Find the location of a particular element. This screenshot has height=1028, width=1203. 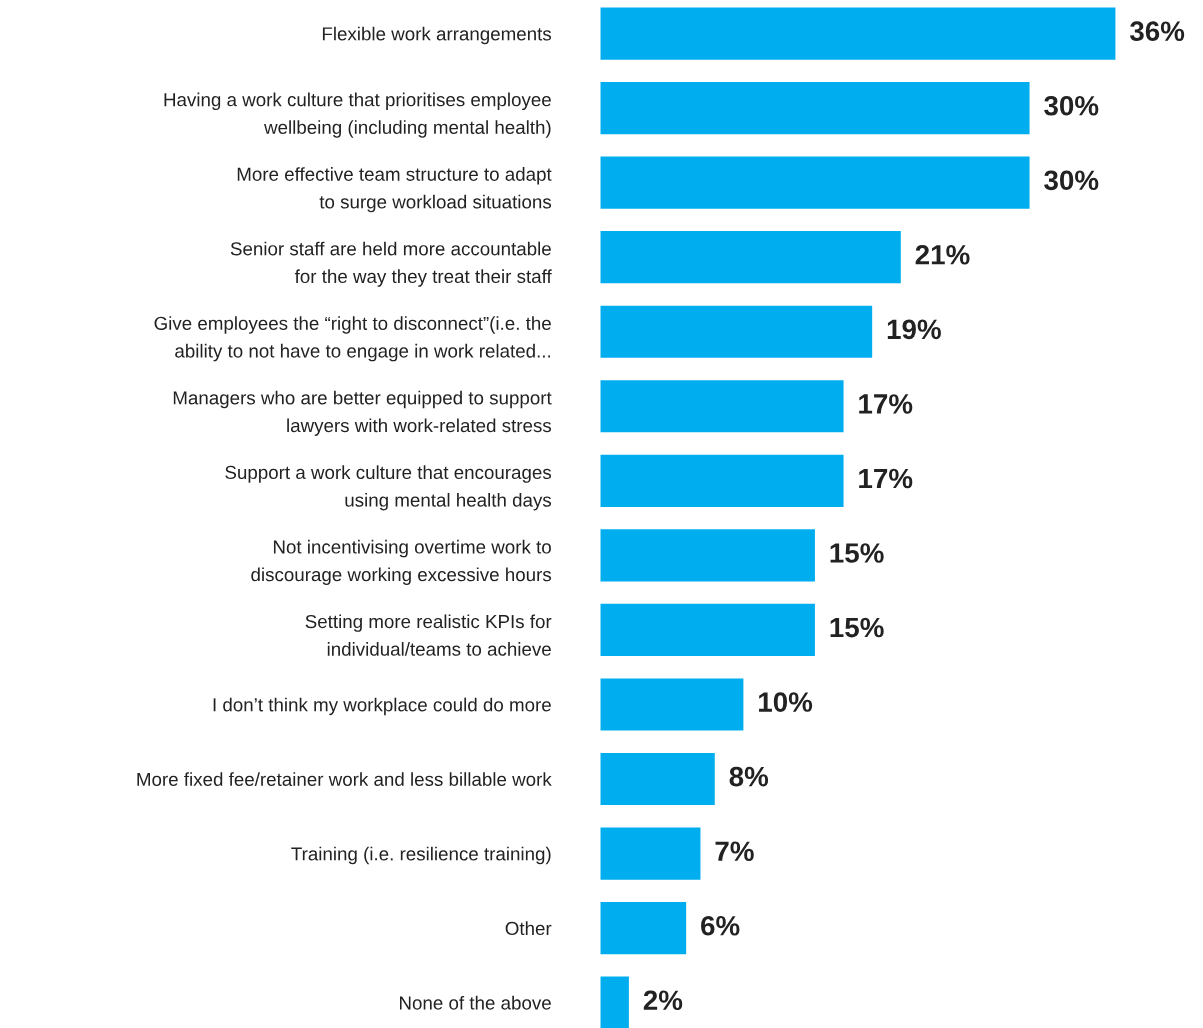

y-tick-label: Other is located at coordinates (528, 928).